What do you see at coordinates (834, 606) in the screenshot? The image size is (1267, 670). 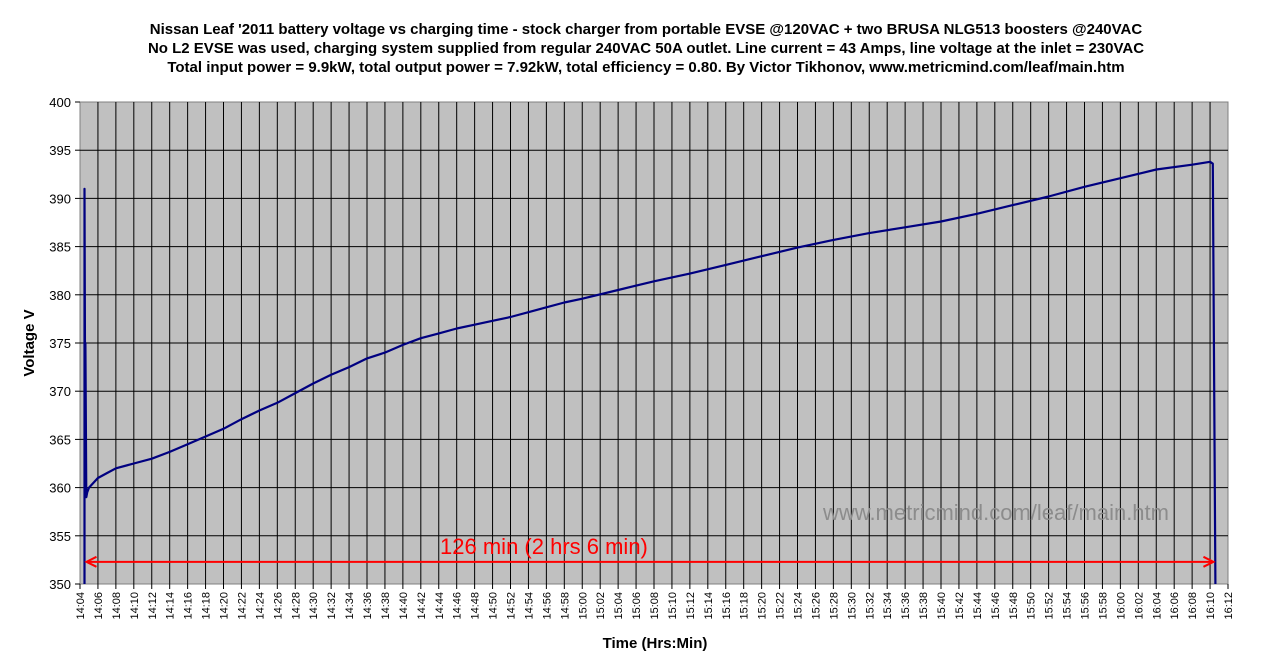 I see `x-tick-label: 15:28` at bounding box center [834, 606].